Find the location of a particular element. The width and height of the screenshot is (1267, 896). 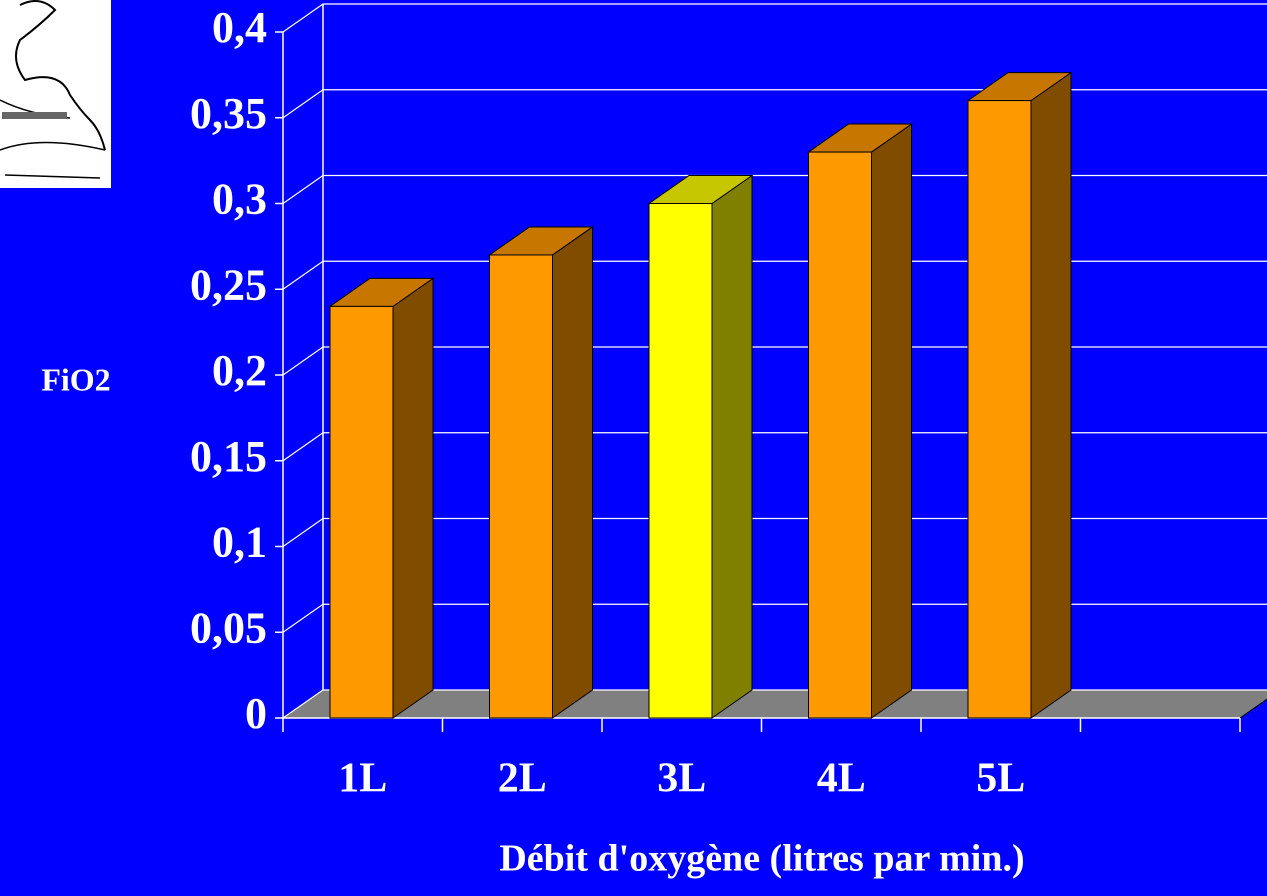

y-tick-label: 0,4 is located at coordinates (239, 27).